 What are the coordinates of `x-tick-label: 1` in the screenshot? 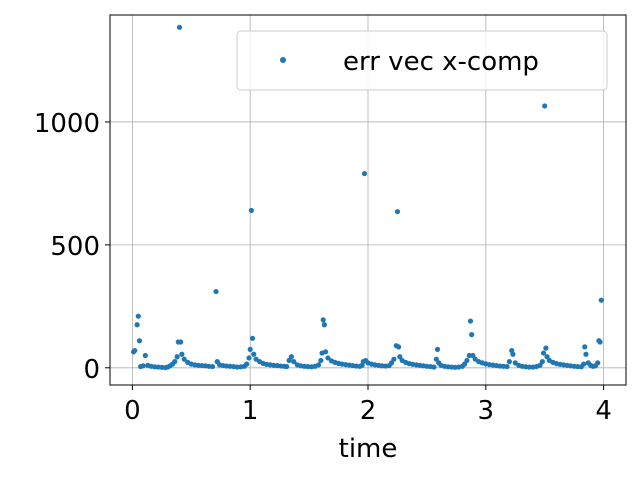 It's located at (250, 411).